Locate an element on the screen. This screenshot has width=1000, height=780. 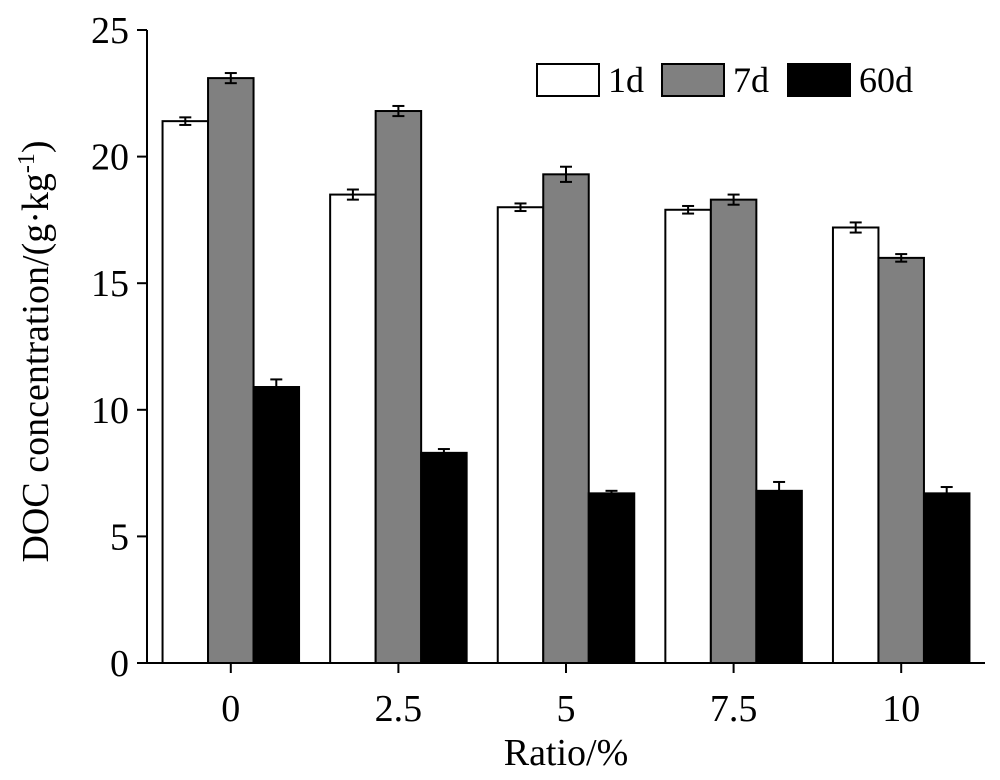
y-axis-title: DOC concentration/(g·kg-1) is located at coordinates (35, 351).